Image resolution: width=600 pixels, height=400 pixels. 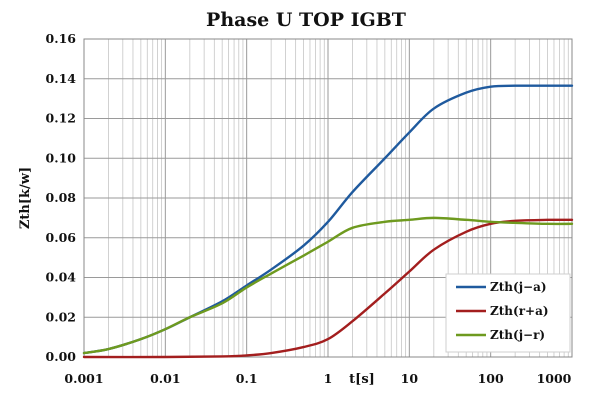 I want to click on x-tick-label: 10, so click(x=410, y=378).